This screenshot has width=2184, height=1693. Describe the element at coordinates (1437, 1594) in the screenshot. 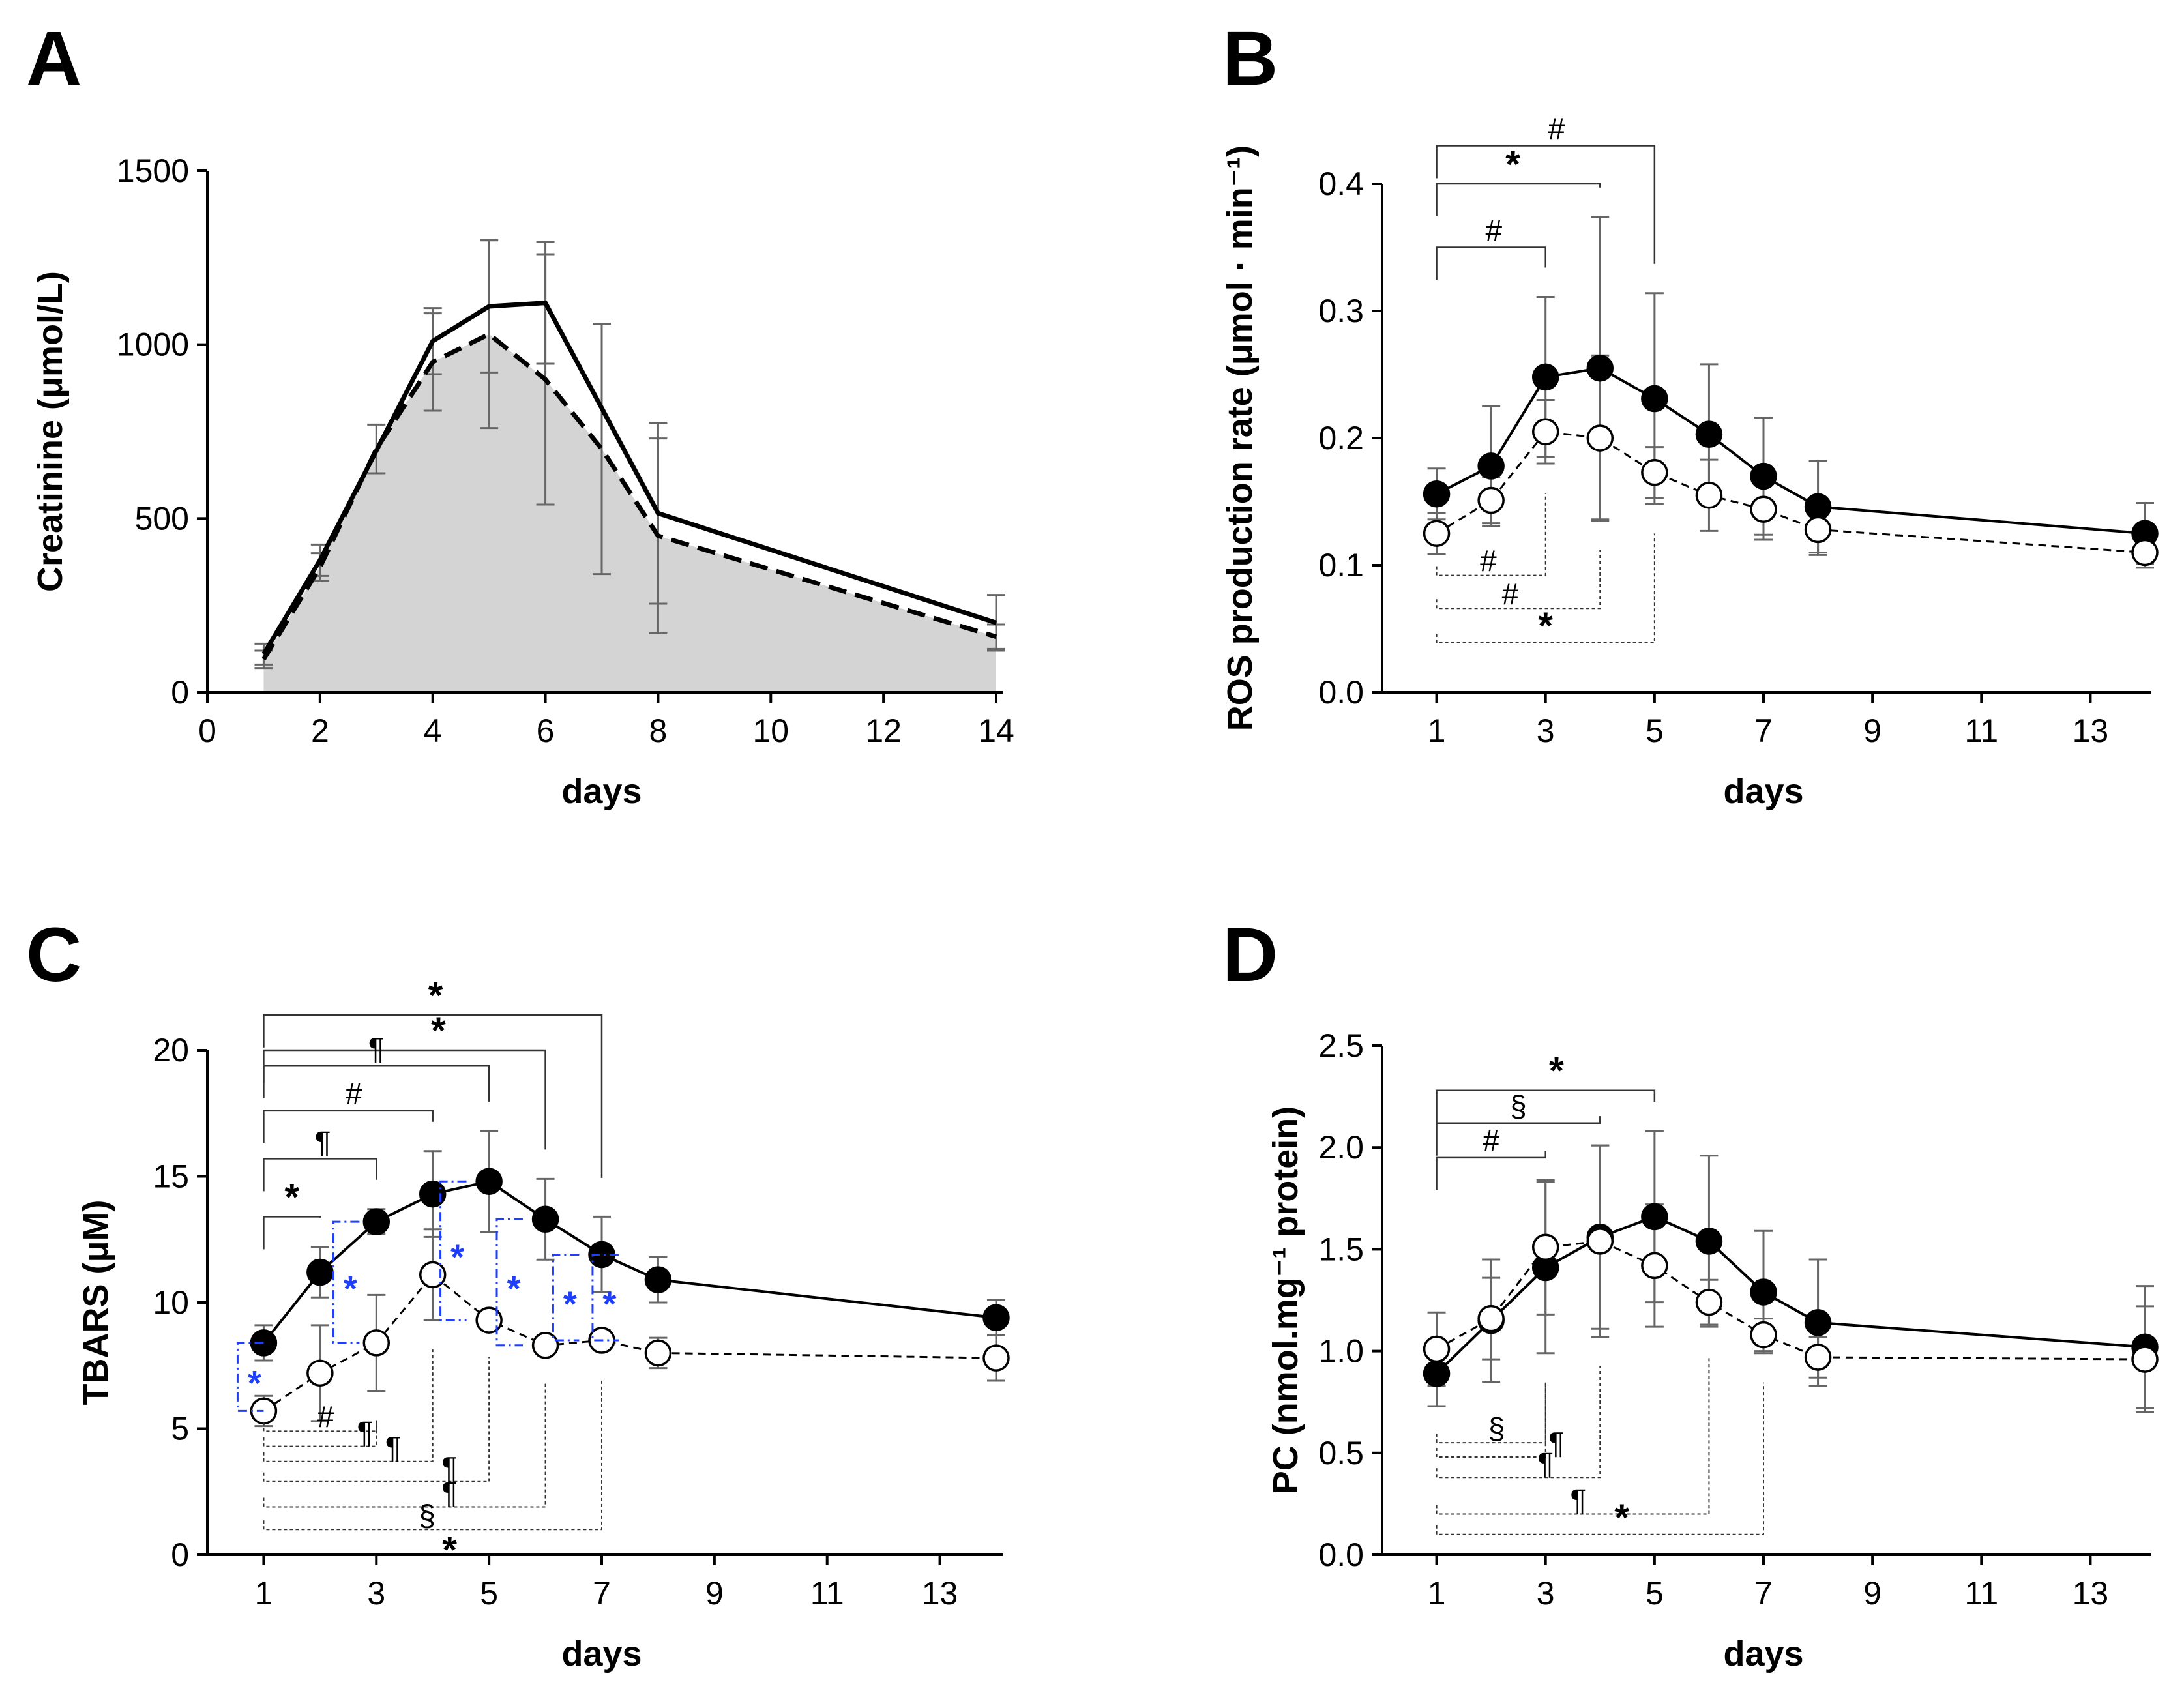

I see `x-tick-label: 1` at that location.